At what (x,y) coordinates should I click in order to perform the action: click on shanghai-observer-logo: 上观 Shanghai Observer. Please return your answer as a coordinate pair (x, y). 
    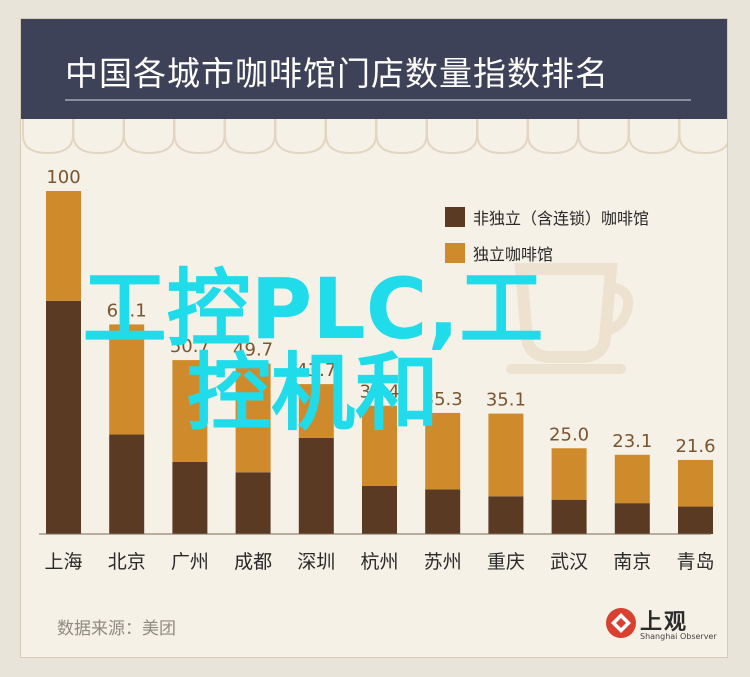
    Looking at the image, I should click on (664, 625).